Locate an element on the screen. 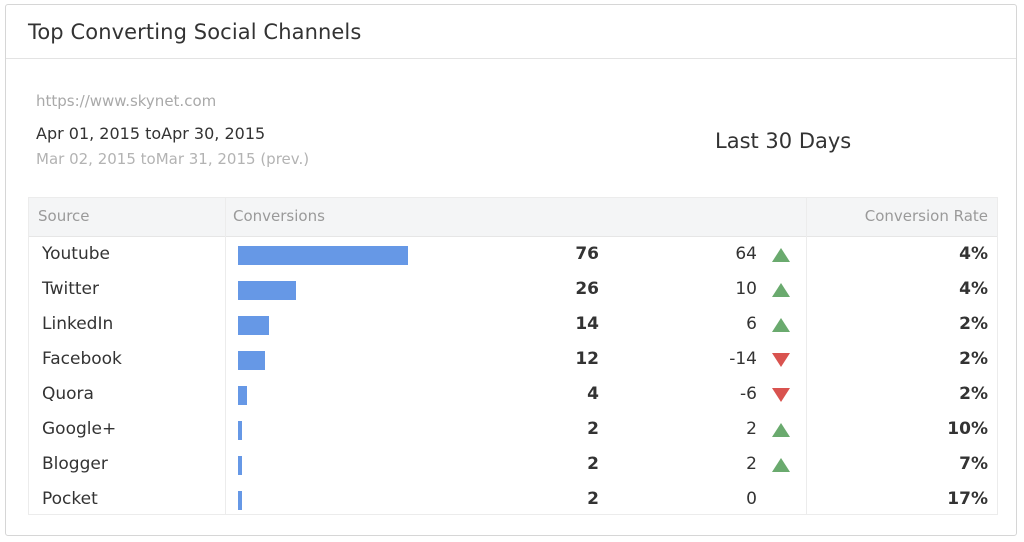  table-row: Youtube 76 64 4% is located at coordinates (513, 255).